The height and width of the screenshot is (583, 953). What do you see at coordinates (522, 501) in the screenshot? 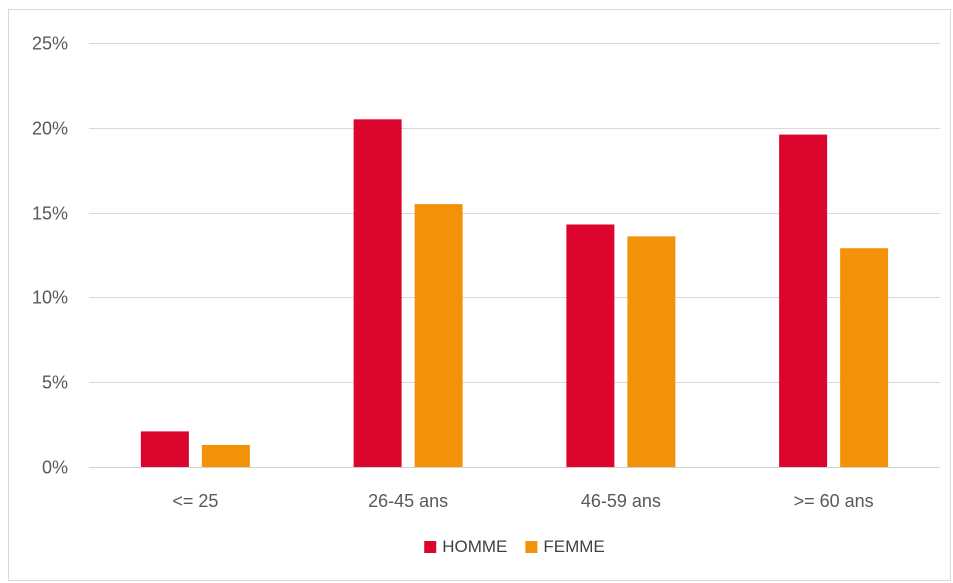
I see `x-axis-tick-labels: <= 25 26-45 ans 46-59 ans >= 60 ans` at bounding box center [522, 501].